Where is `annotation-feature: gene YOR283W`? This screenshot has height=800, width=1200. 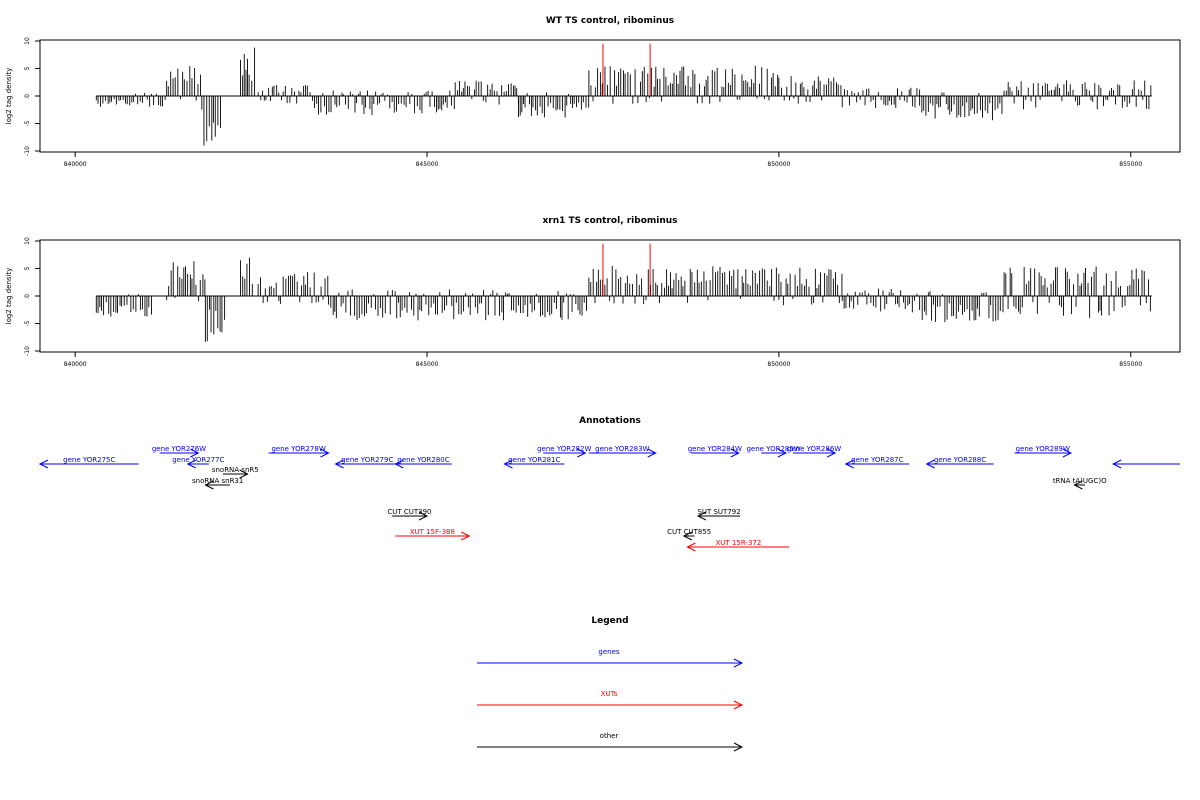
annotation-feature: gene YOR283W is located at coordinates (622, 451).